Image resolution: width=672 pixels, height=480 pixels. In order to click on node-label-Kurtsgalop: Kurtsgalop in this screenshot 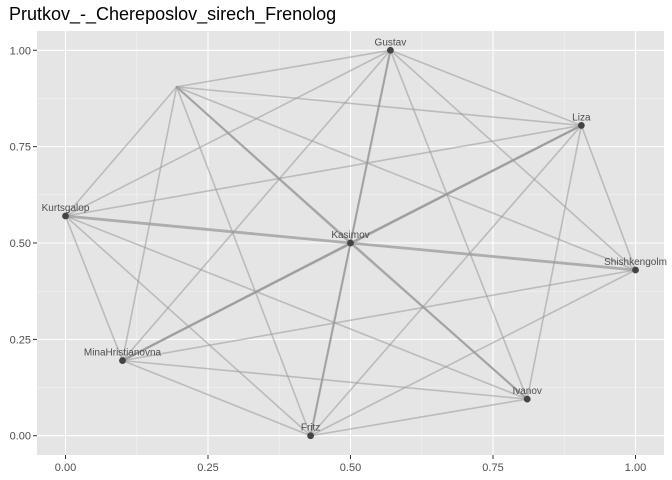, I will do `click(66, 208)`.